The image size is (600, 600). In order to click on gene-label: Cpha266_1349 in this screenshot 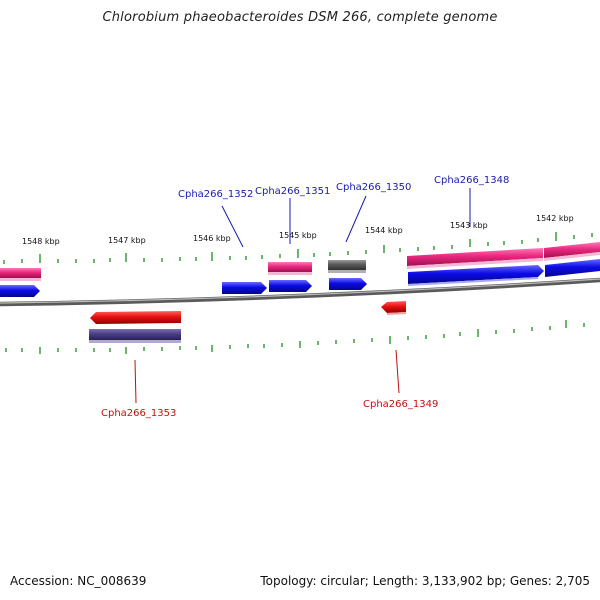, I will do `click(400, 404)`.